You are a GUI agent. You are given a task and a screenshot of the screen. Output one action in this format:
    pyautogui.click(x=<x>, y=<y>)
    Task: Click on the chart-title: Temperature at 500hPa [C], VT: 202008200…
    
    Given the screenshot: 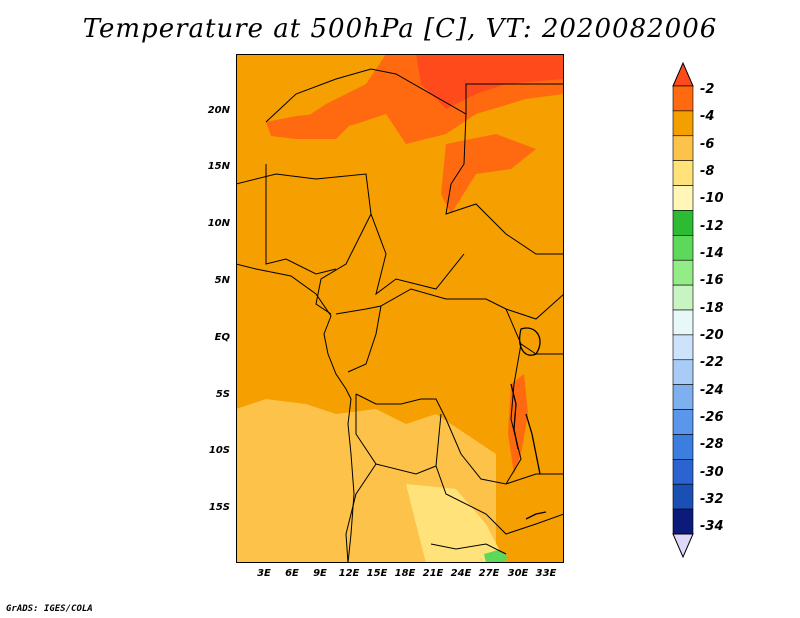 What is the action you would take?
    pyautogui.click(x=400, y=29)
    